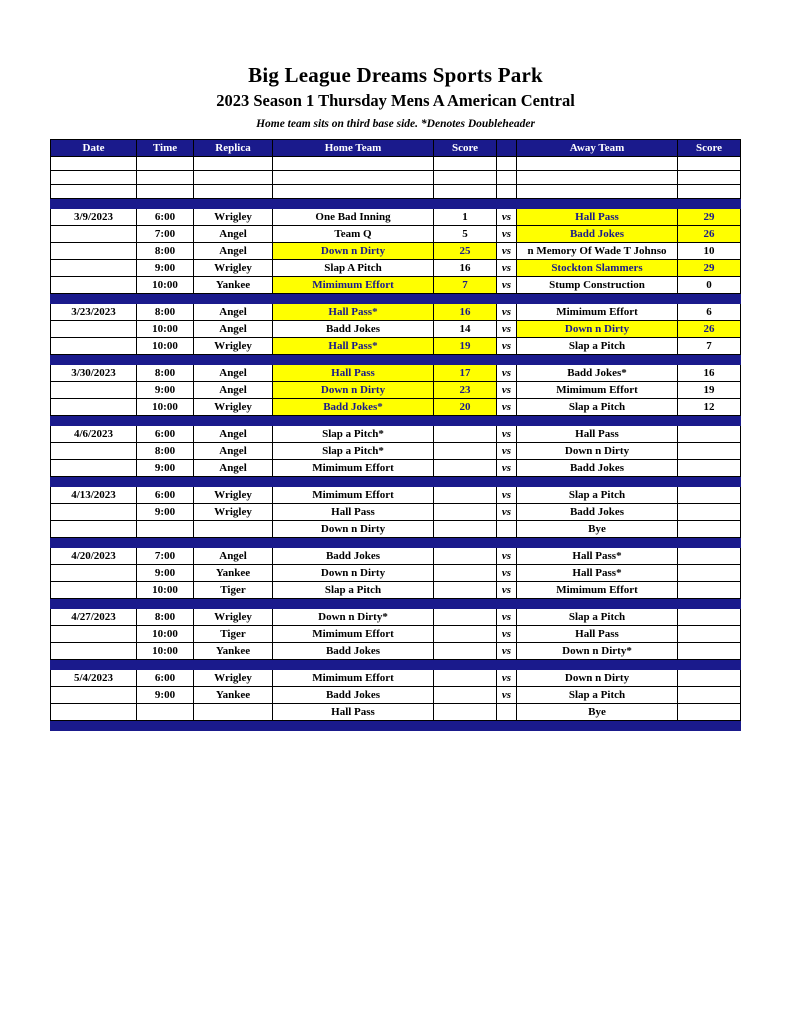 Image resolution: width=791 pixels, height=1024 pixels. What do you see at coordinates (165, 616) in the screenshot?
I see `cell-time: 8:00` at bounding box center [165, 616].